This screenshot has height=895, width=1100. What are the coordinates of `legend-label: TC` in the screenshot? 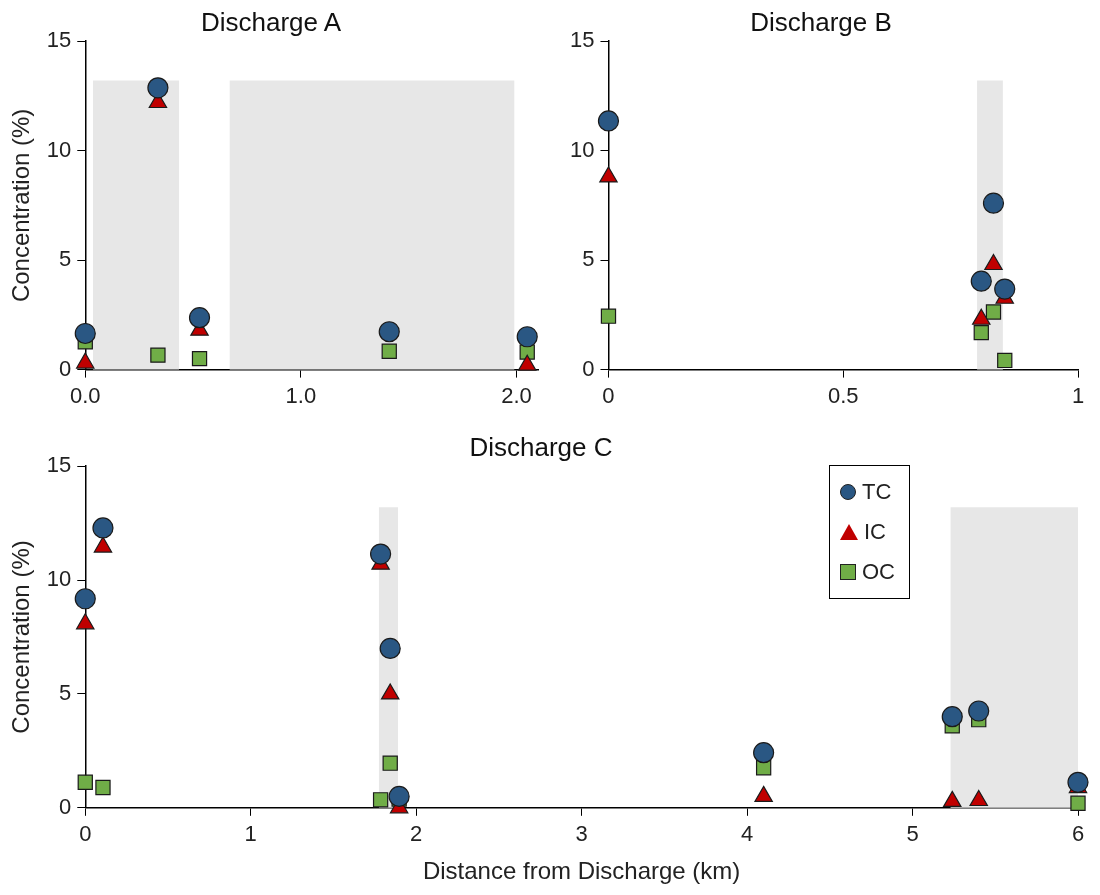 It's located at (877, 492).